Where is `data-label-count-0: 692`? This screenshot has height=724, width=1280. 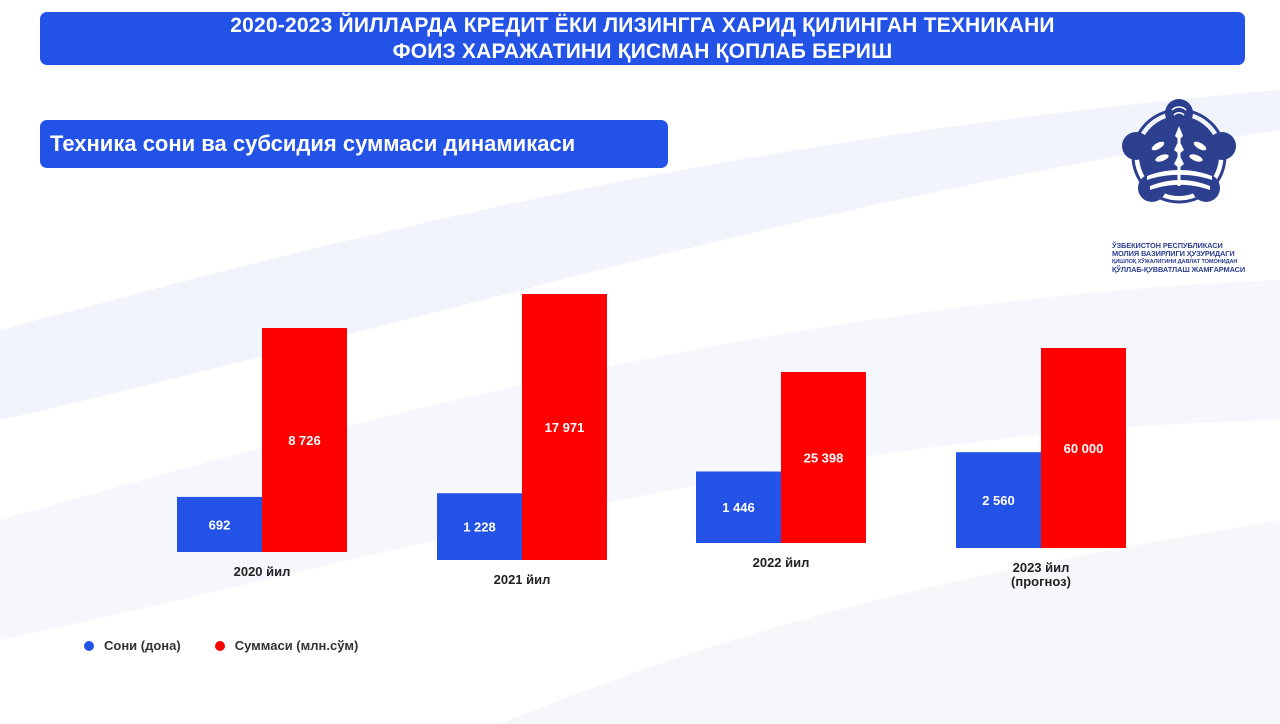 data-label-count-0: 692 is located at coordinates (220, 524).